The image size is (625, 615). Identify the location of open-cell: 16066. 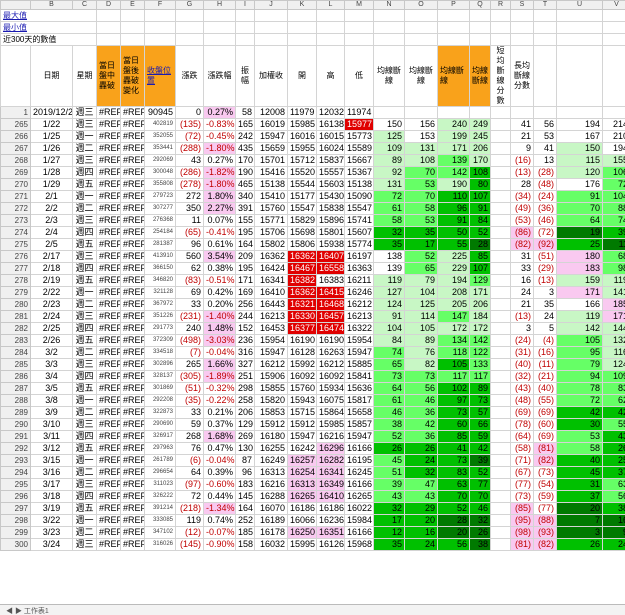
(302, 520).